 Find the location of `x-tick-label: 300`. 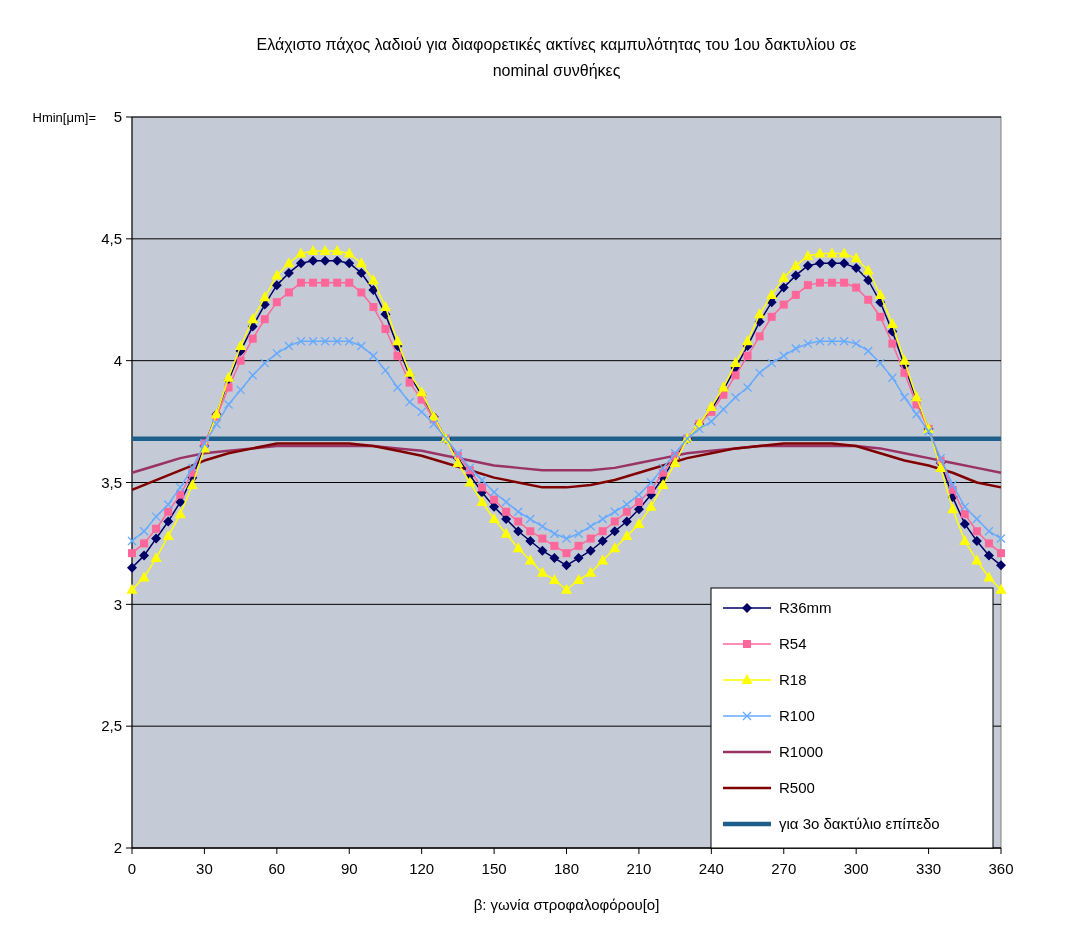

x-tick-label: 300 is located at coordinates (856, 868).